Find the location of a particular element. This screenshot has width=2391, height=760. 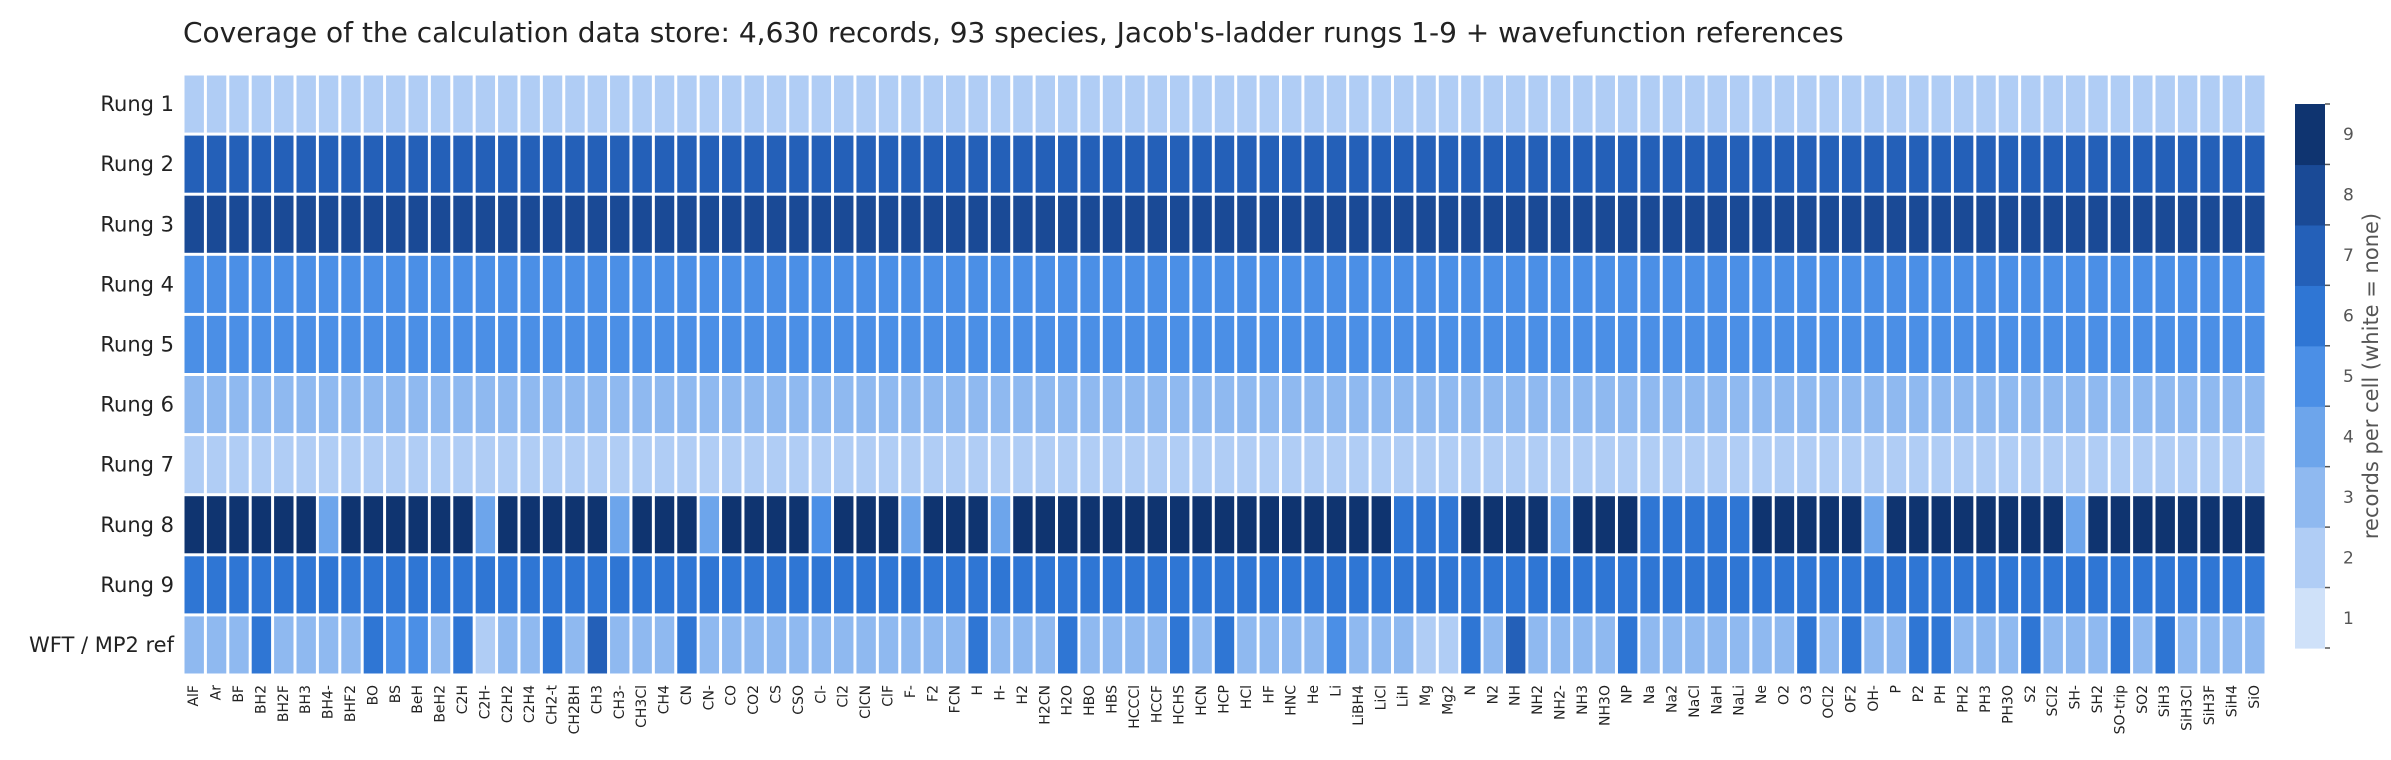

column-label: Mg is located at coordinates (1426, 695).